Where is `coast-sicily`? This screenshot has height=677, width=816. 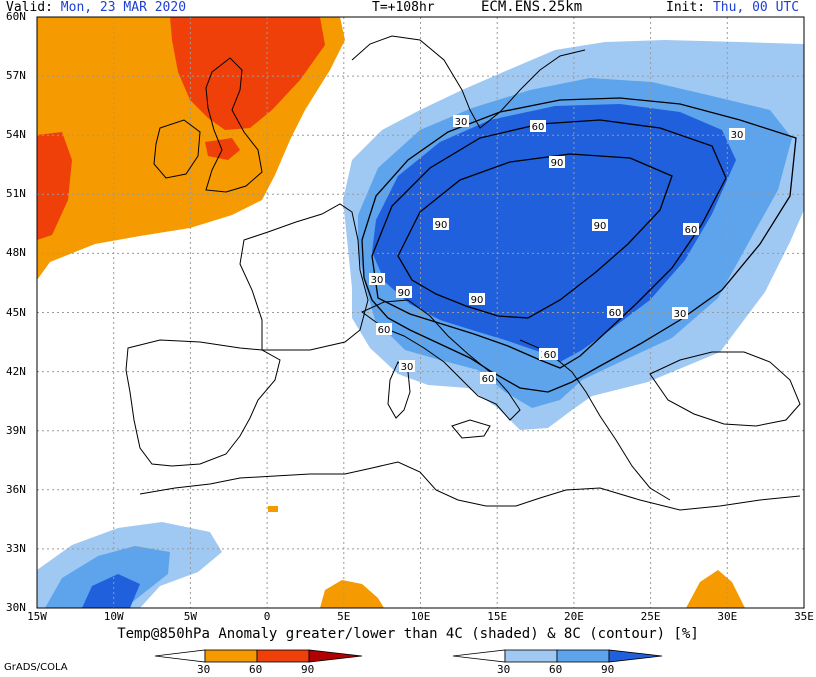
coast-sicily is located at coordinates (471, 429).